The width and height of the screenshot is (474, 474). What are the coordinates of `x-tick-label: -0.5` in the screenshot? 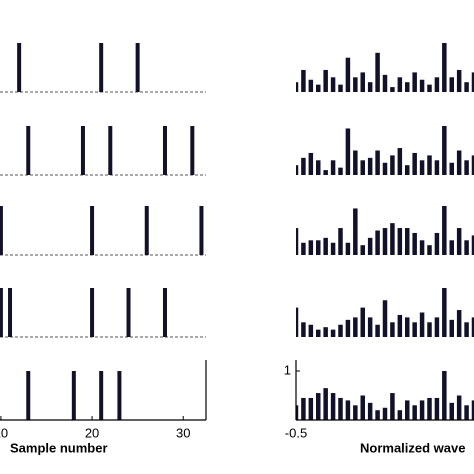 It's located at (296, 432).